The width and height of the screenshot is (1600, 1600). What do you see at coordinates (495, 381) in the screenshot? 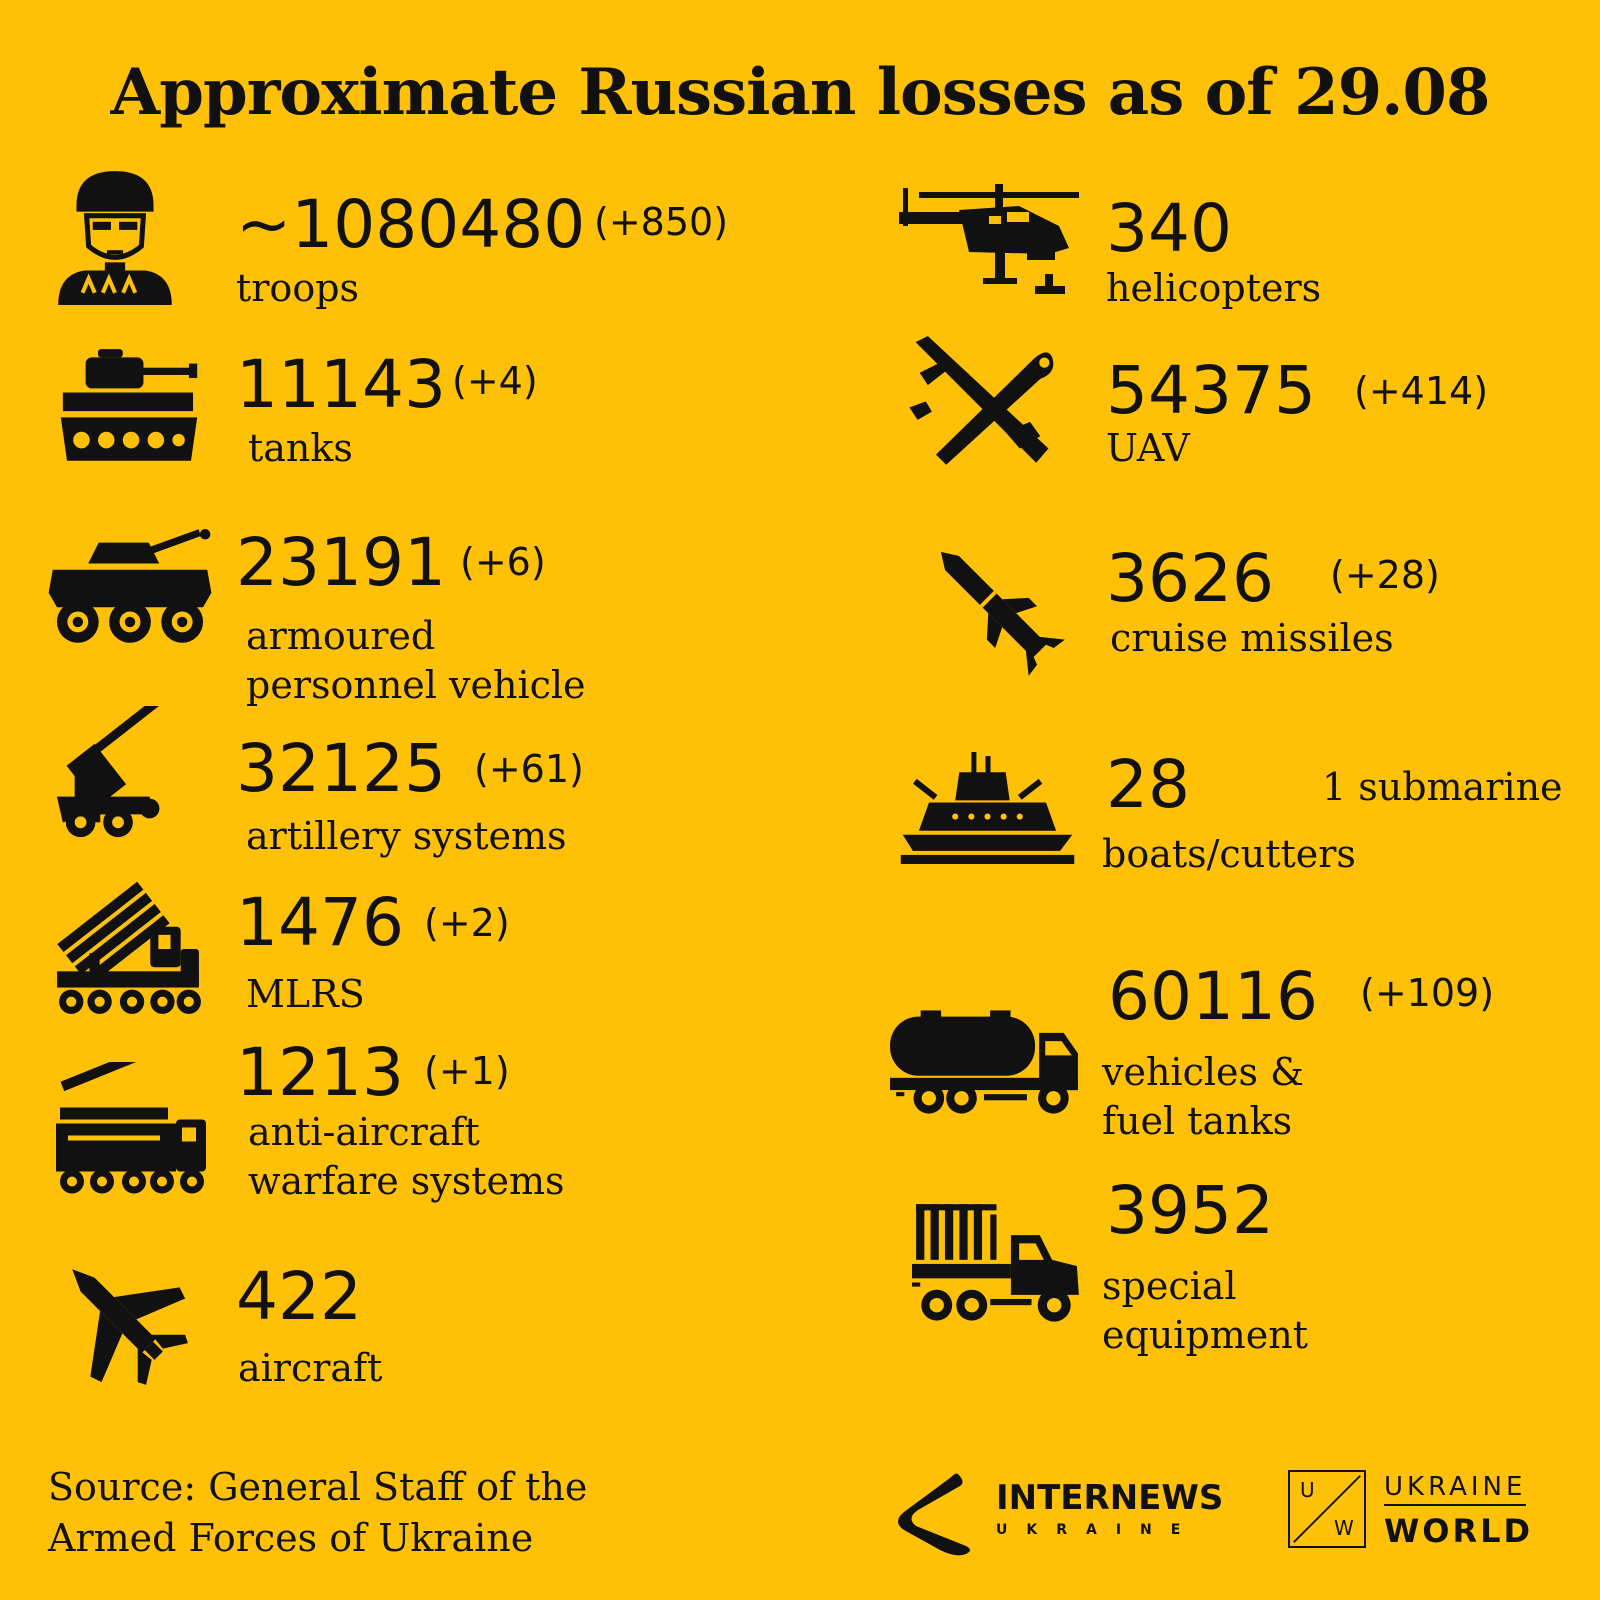
I see `tanks-delta: (+4)` at bounding box center [495, 381].